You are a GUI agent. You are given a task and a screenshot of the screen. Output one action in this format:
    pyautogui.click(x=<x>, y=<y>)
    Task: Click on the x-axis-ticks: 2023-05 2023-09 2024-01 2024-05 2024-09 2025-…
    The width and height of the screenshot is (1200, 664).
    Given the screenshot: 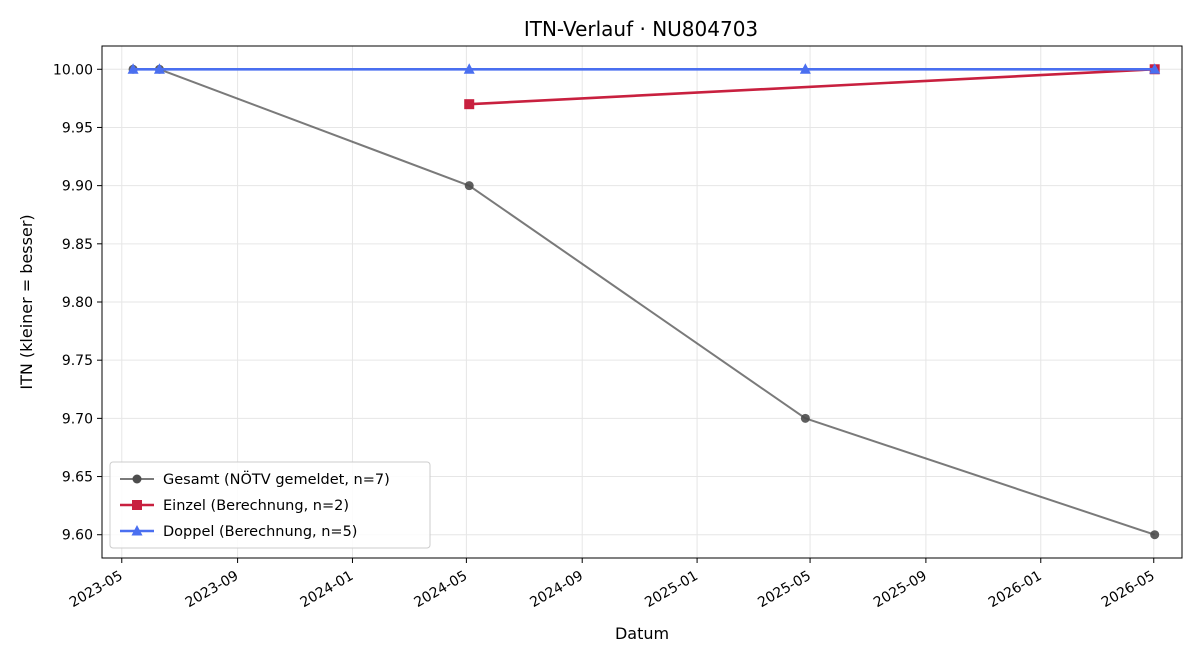 What is the action you would take?
    pyautogui.click(x=612, y=584)
    